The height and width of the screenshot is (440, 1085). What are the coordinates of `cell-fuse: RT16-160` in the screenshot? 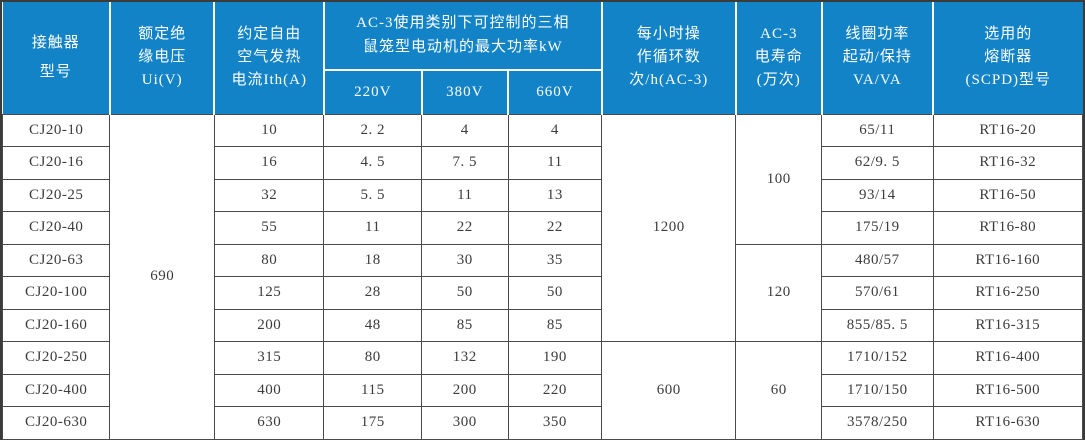 It's located at (1008, 260).